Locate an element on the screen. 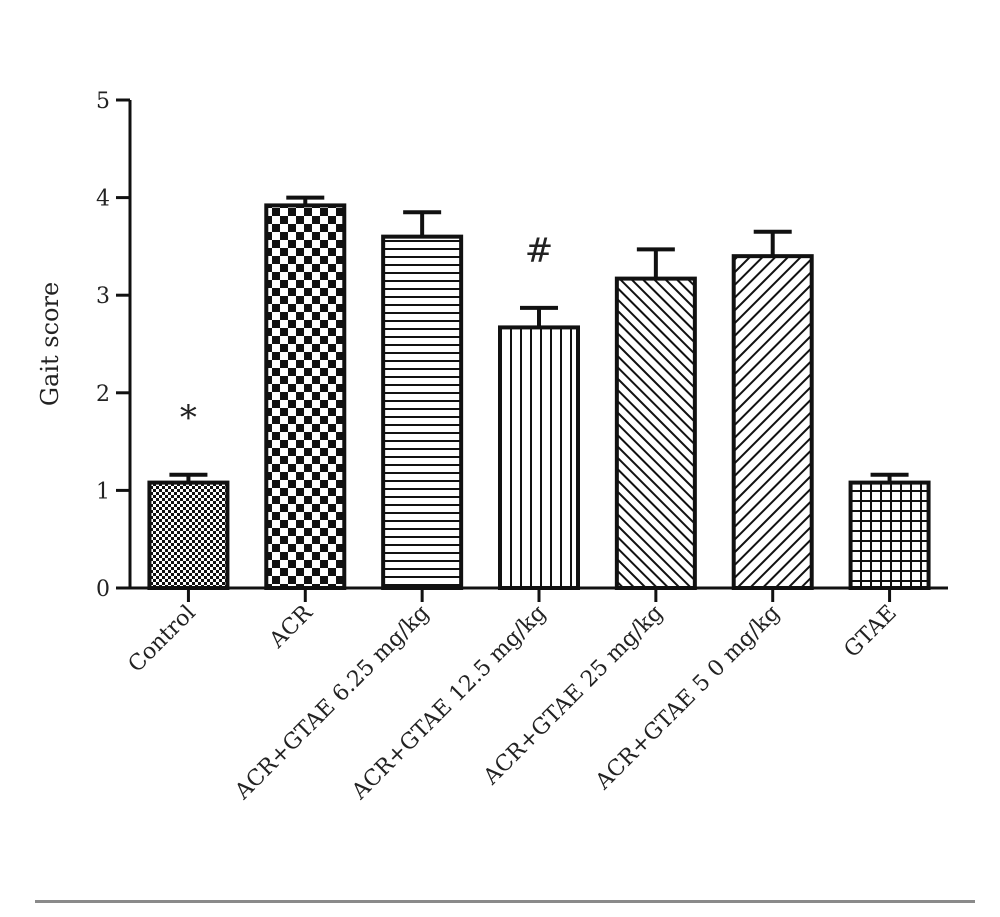 The height and width of the screenshot is (917, 1000). x-tick-label-1: ACR is located at coordinates (291, 627).